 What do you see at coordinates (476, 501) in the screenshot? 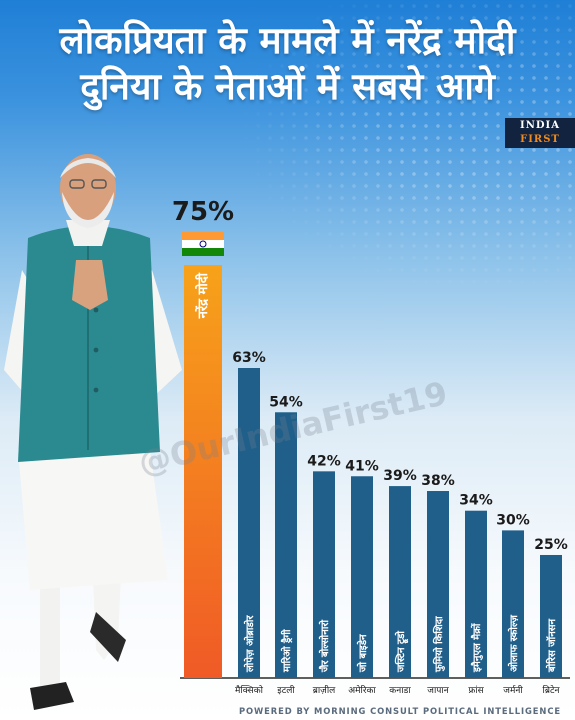
I see `value-label: 34%` at bounding box center [476, 501].